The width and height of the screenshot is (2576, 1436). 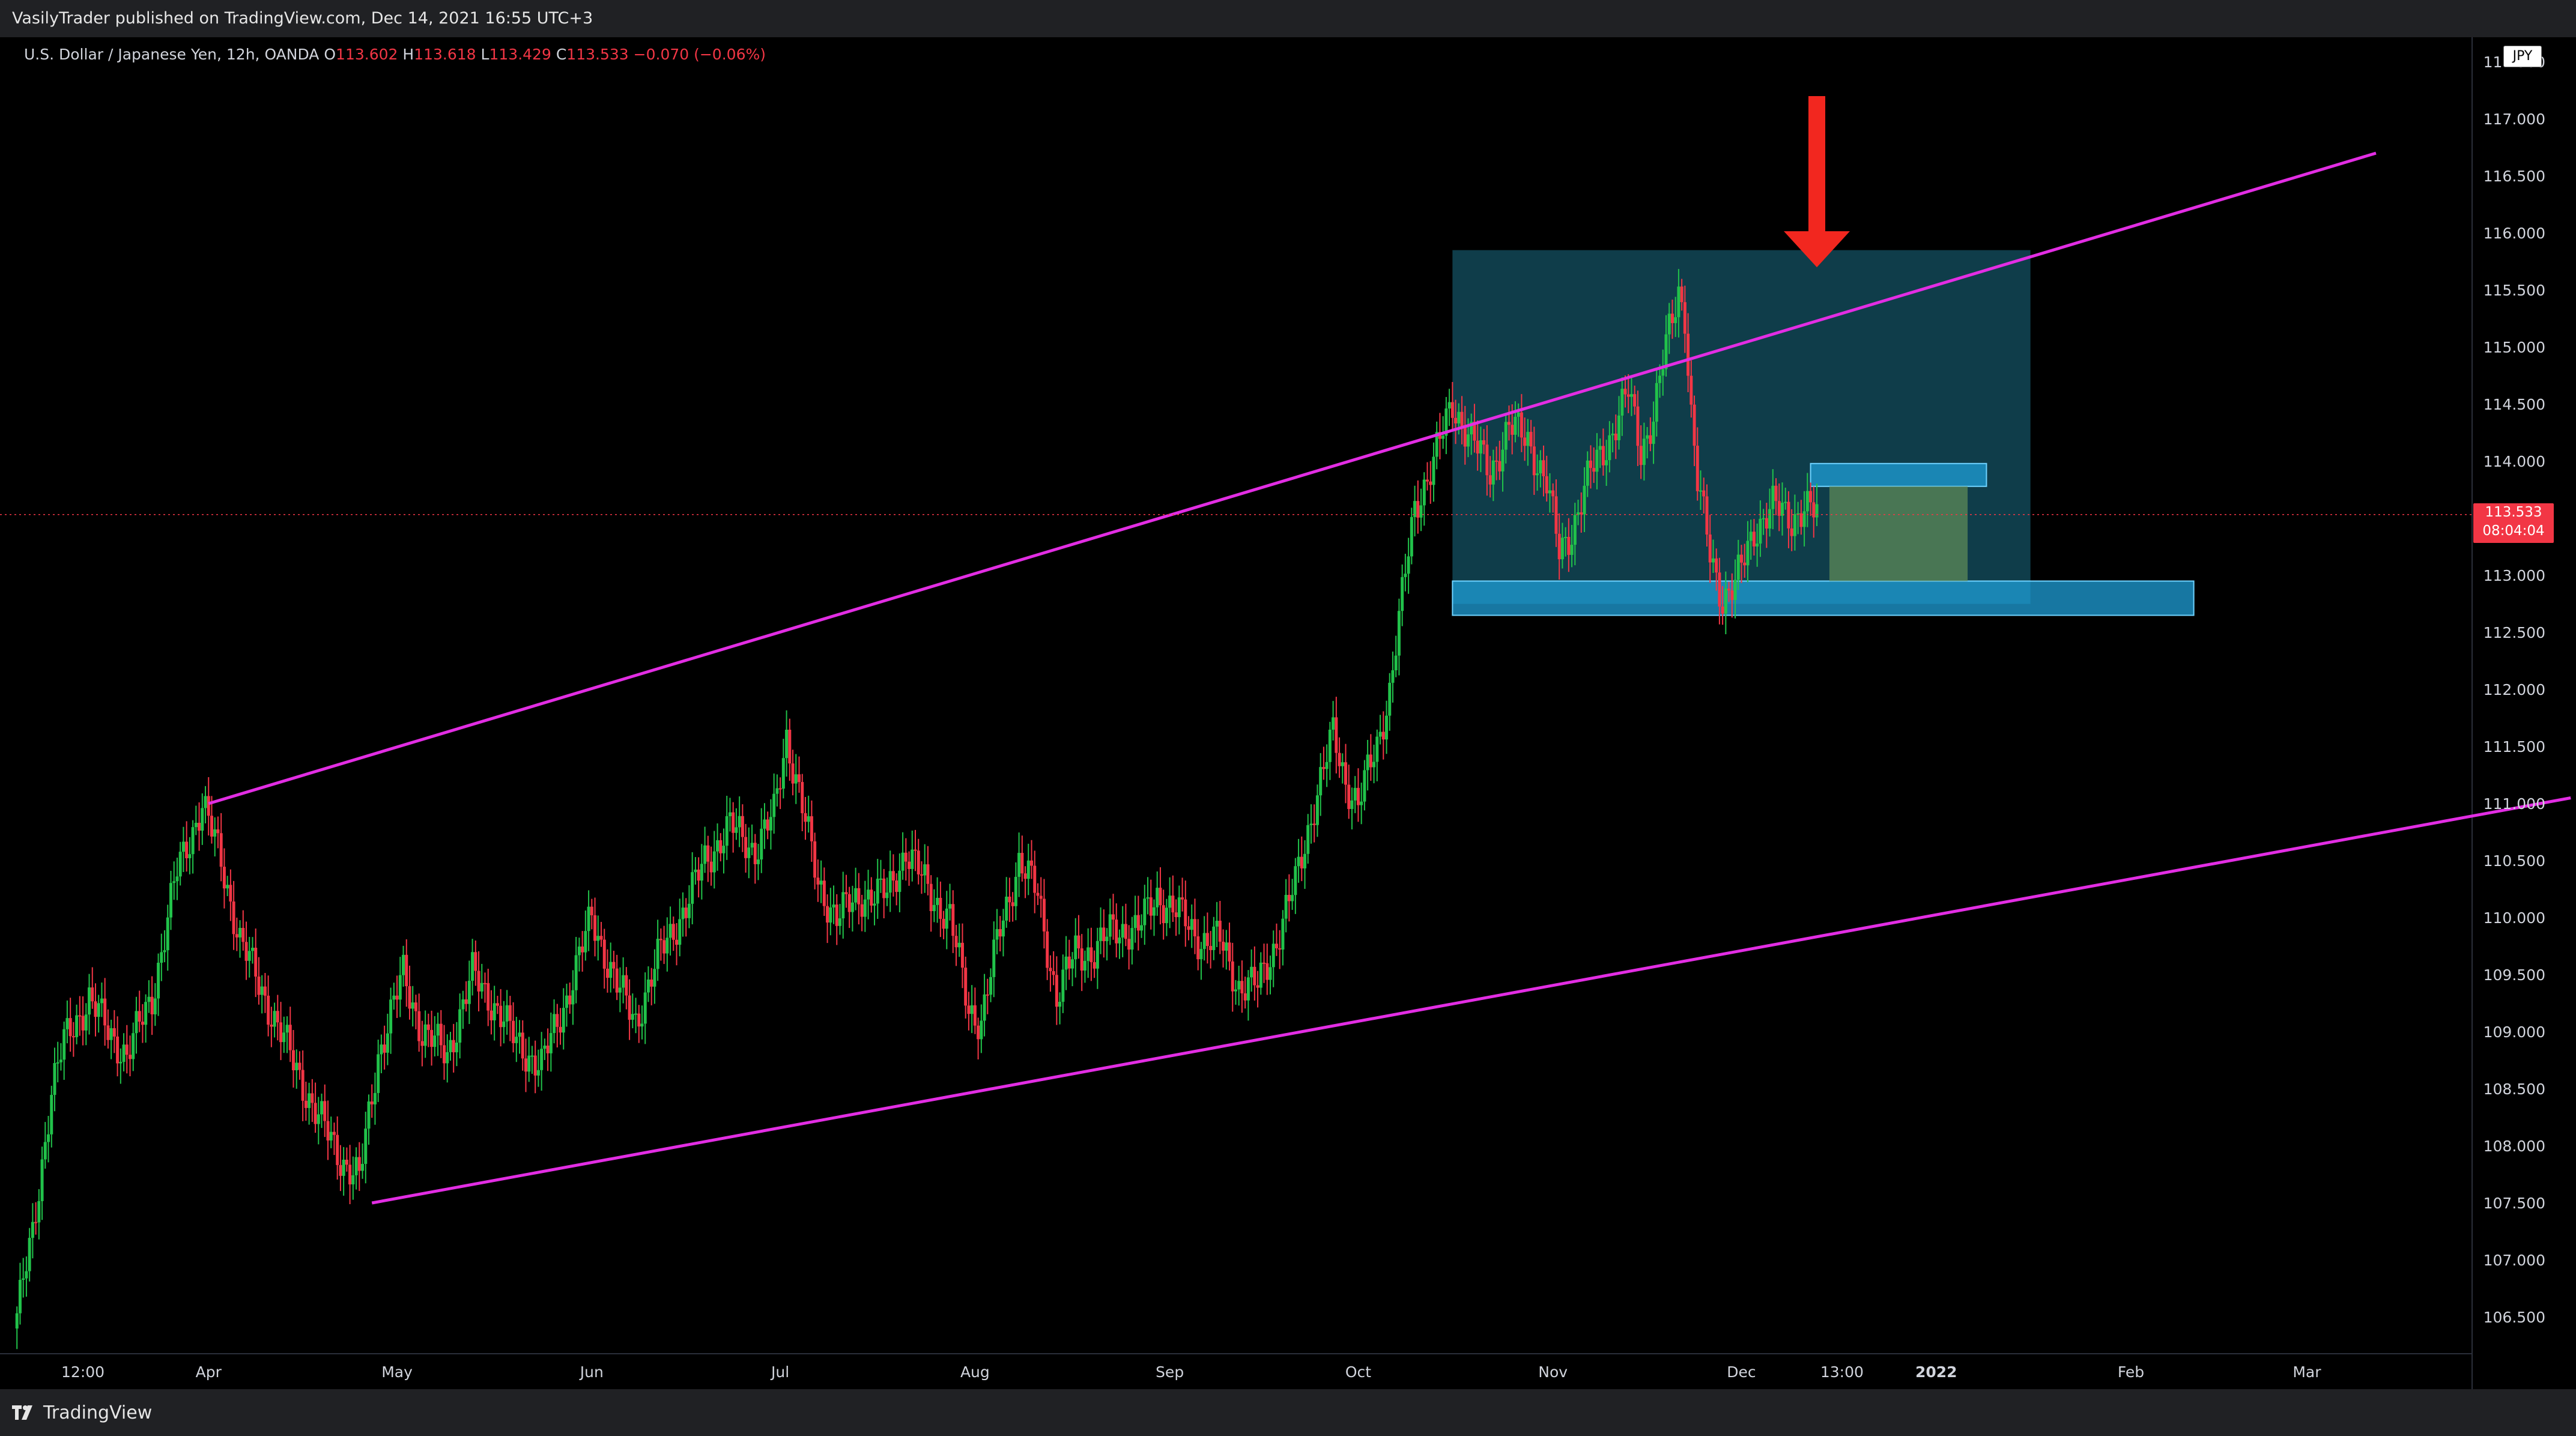 What do you see at coordinates (2522, 57) in the screenshot?
I see `currency-badge: JPY` at bounding box center [2522, 57].